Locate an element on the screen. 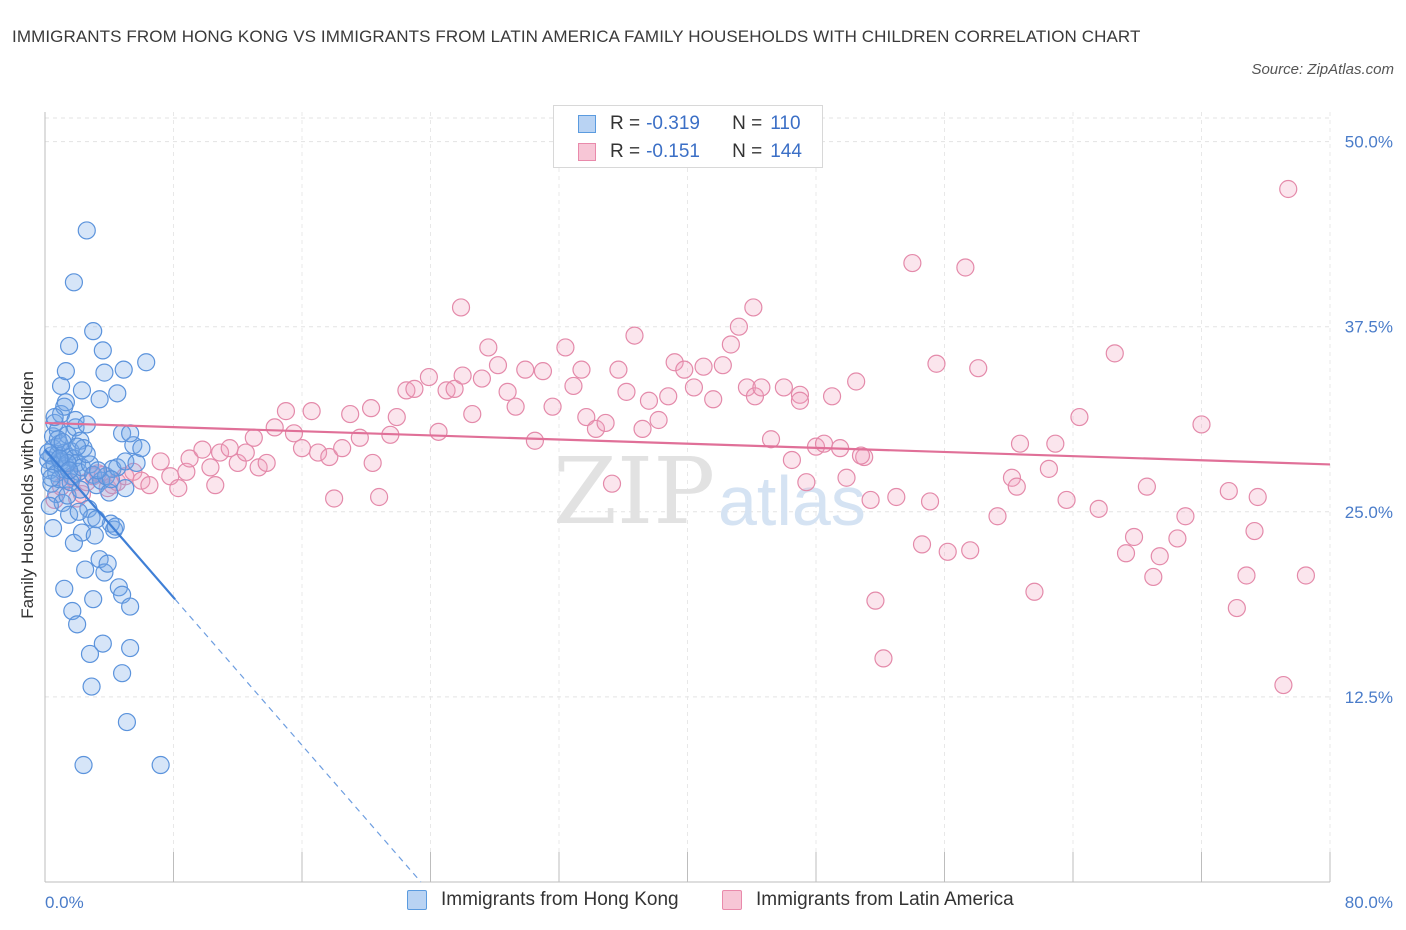  series-legend-hong-kong: Immigrants from Hong Kong is located at coordinates (543, 900).